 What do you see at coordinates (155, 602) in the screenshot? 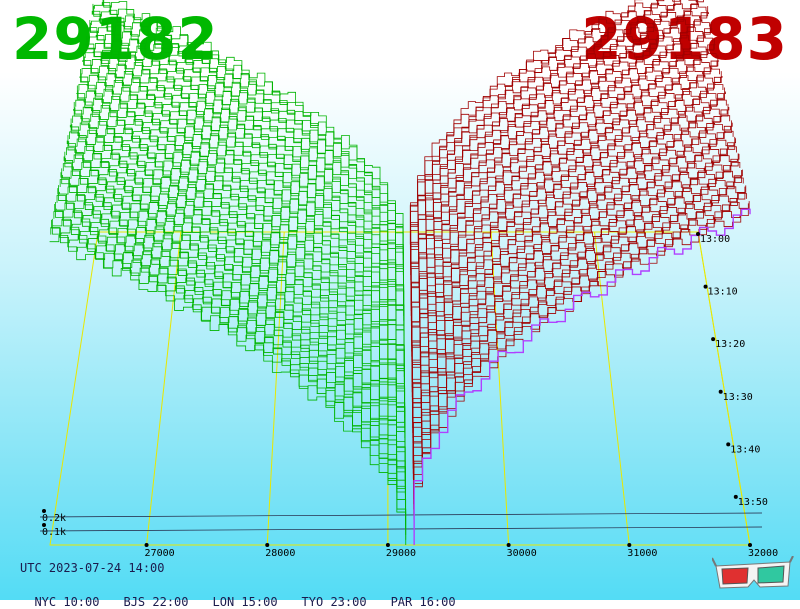
I see `zone-bjs: BJS 22:00` at bounding box center [155, 602].